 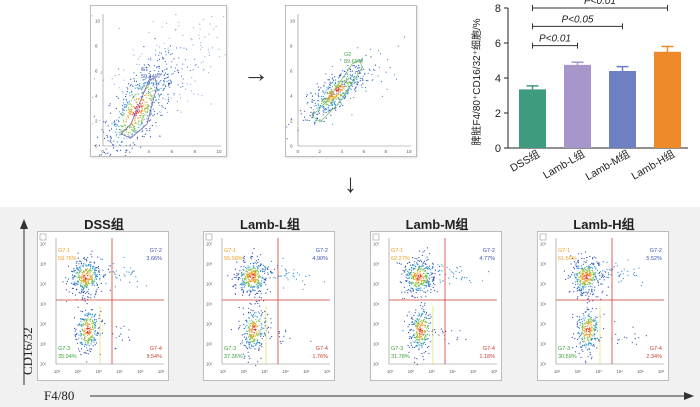 What do you see at coordinates (327, 371) in the screenshot?
I see `x-tick-label: 10⁶` at bounding box center [327, 371].